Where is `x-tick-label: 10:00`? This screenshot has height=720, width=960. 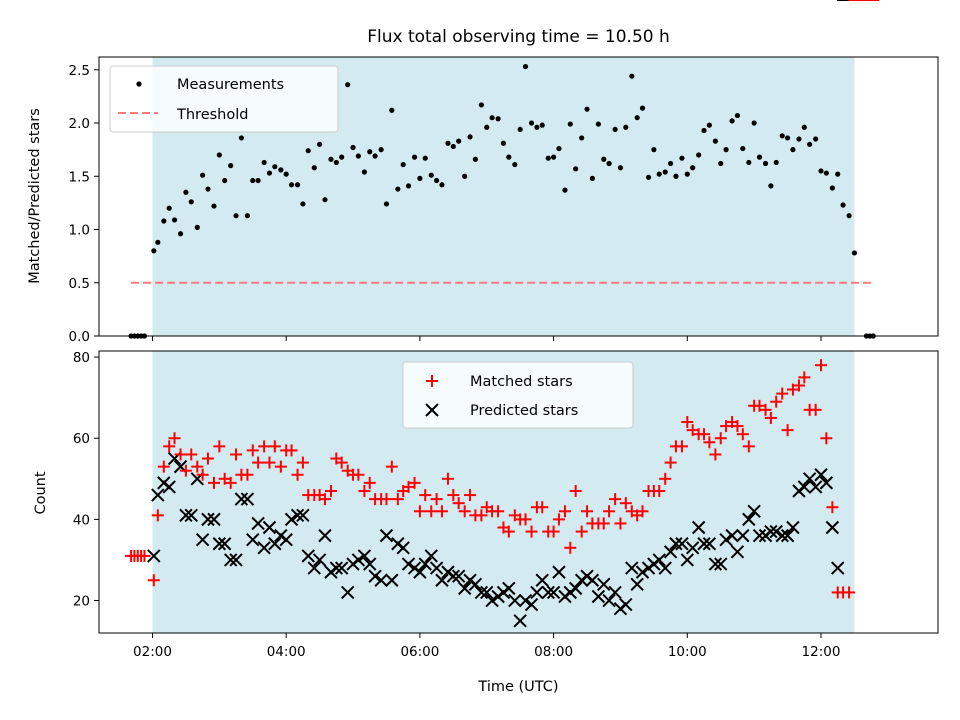 x-tick-label: 10:00 is located at coordinates (687, 652).